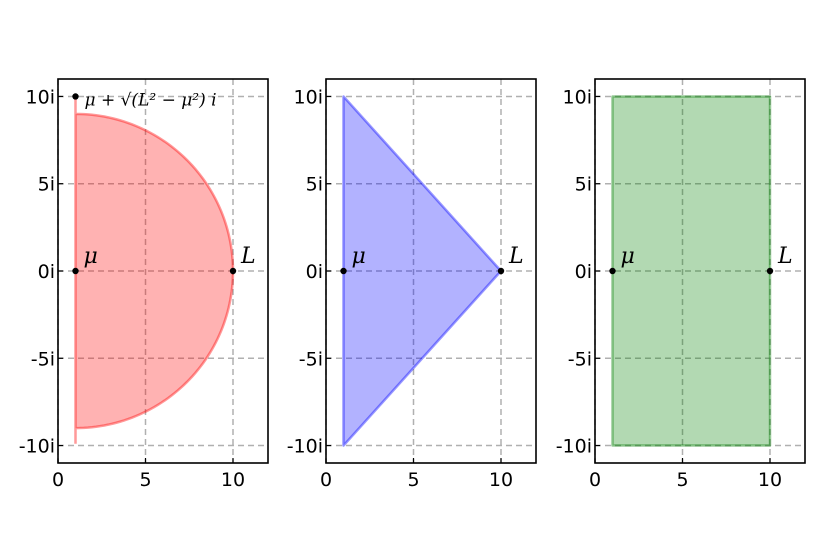 Image resolution: width=814 pixels, height=543 pixels. Describe the element at coordinates (151, 100) in the screenshot. I see `point-label-2: μ + √(L² − μ²) i` at that location.